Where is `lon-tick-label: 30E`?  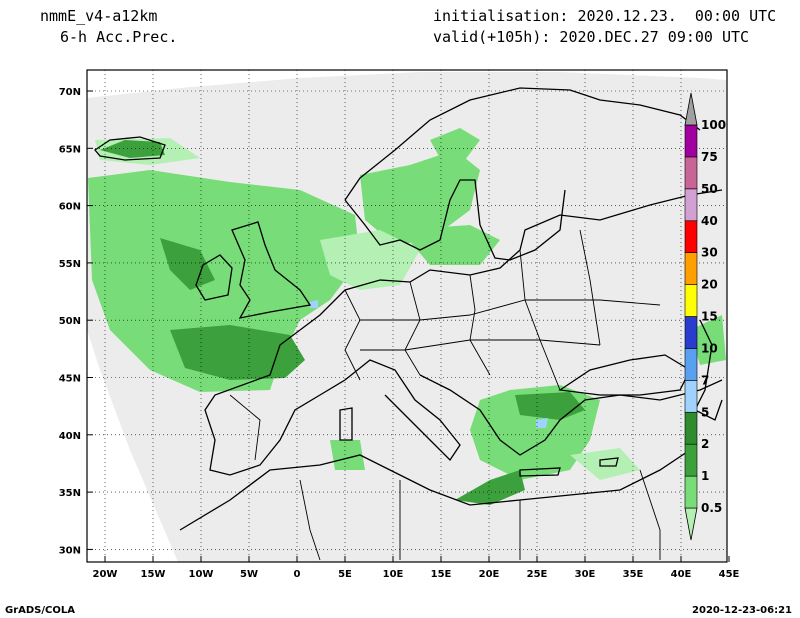 lon-tick-label: 30E is located at coordinates (585, 574).